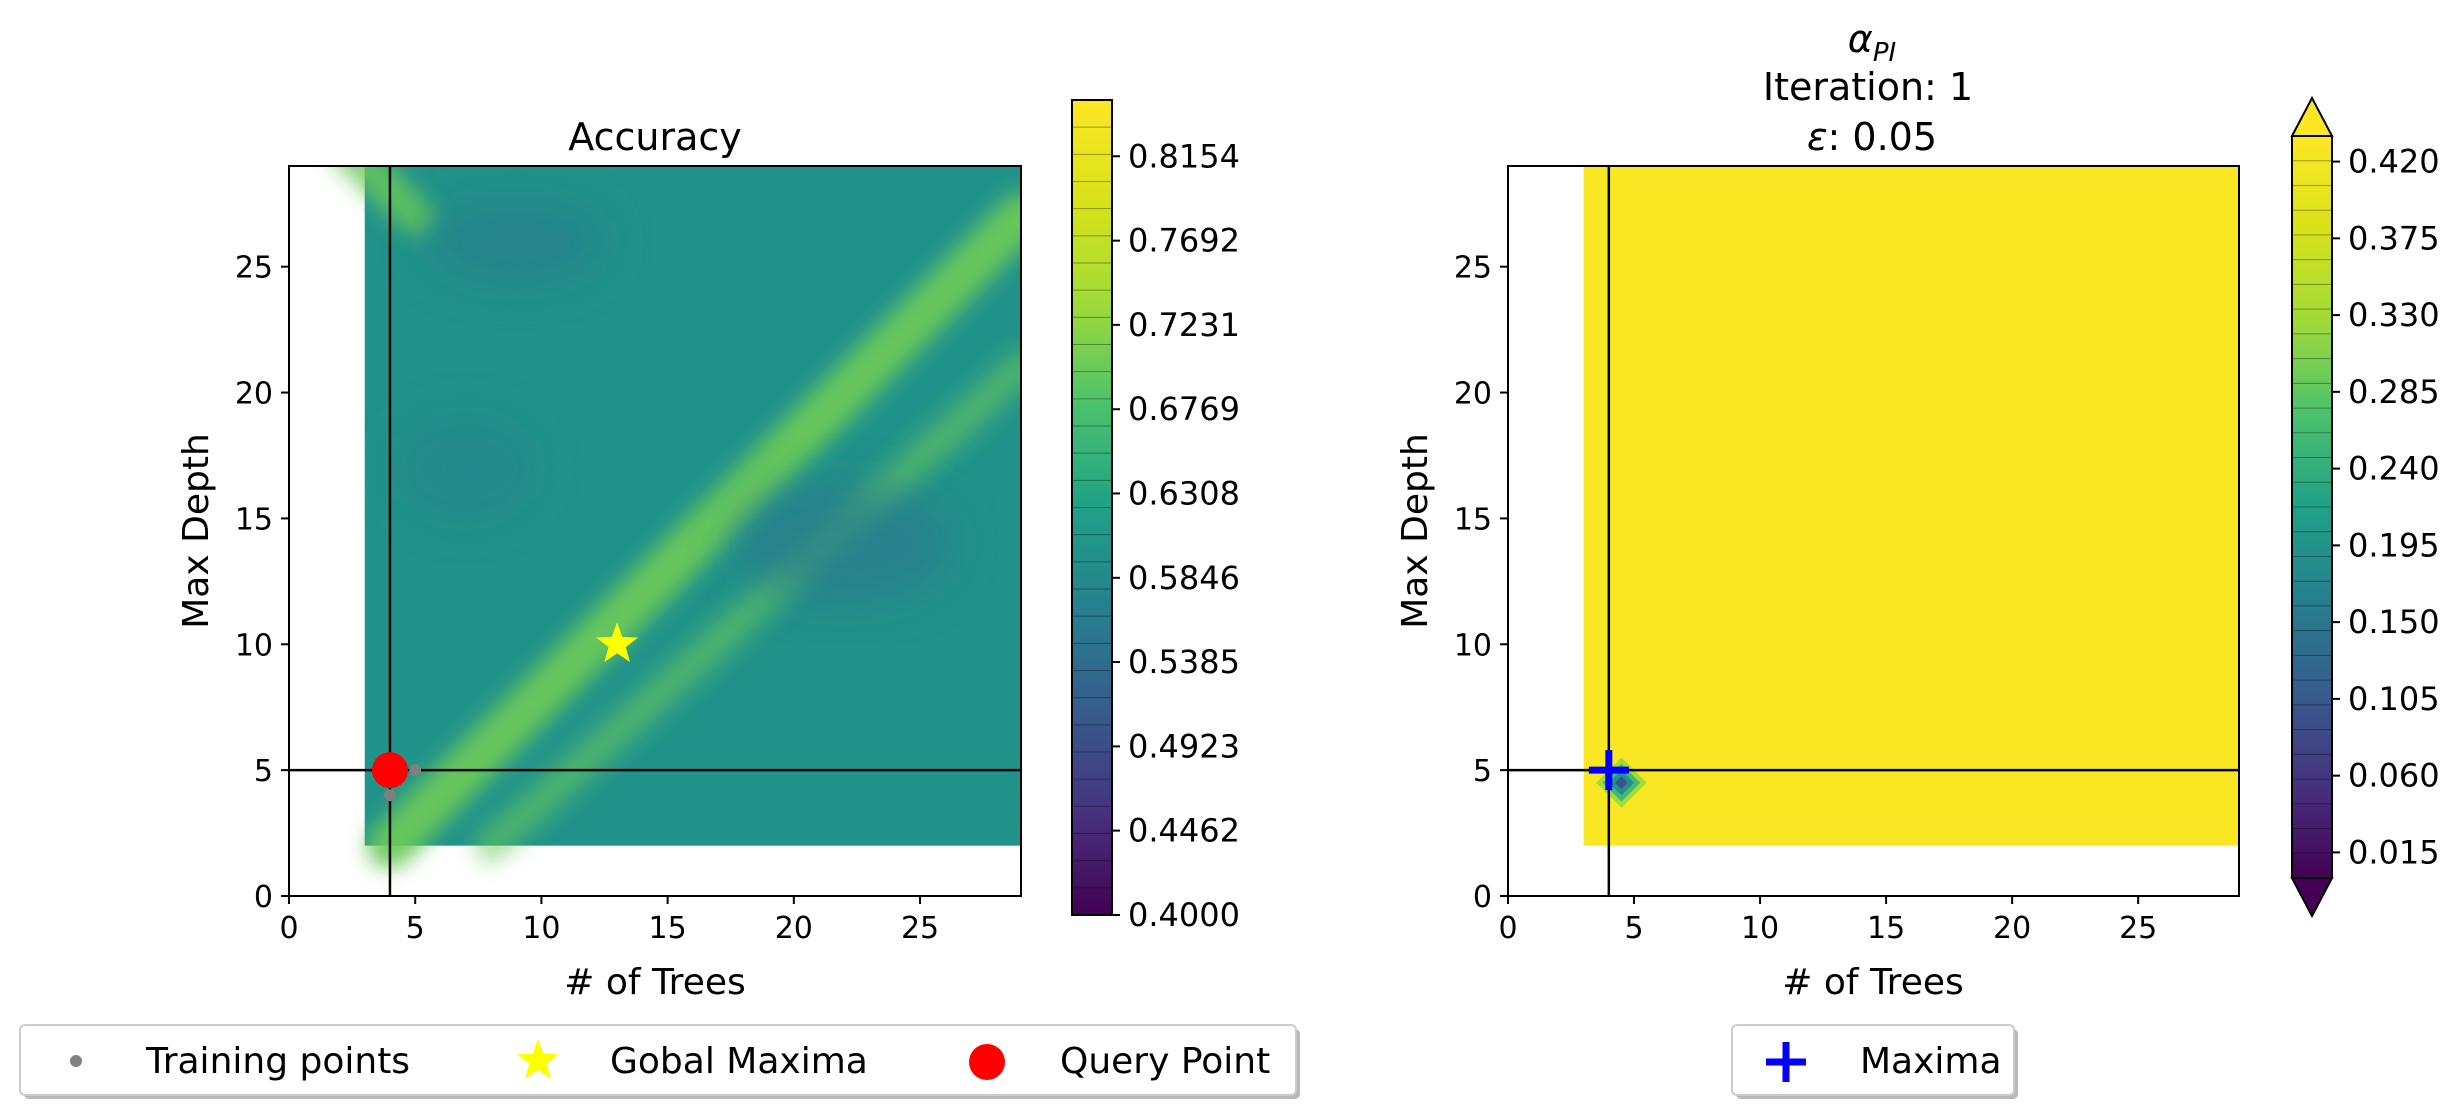 The width and height of the screenshot is (2454, 1119). Describe the element at coordinates (1872, 42) in the screenshot. I see `alpha-pi-title: αPI` at that location.